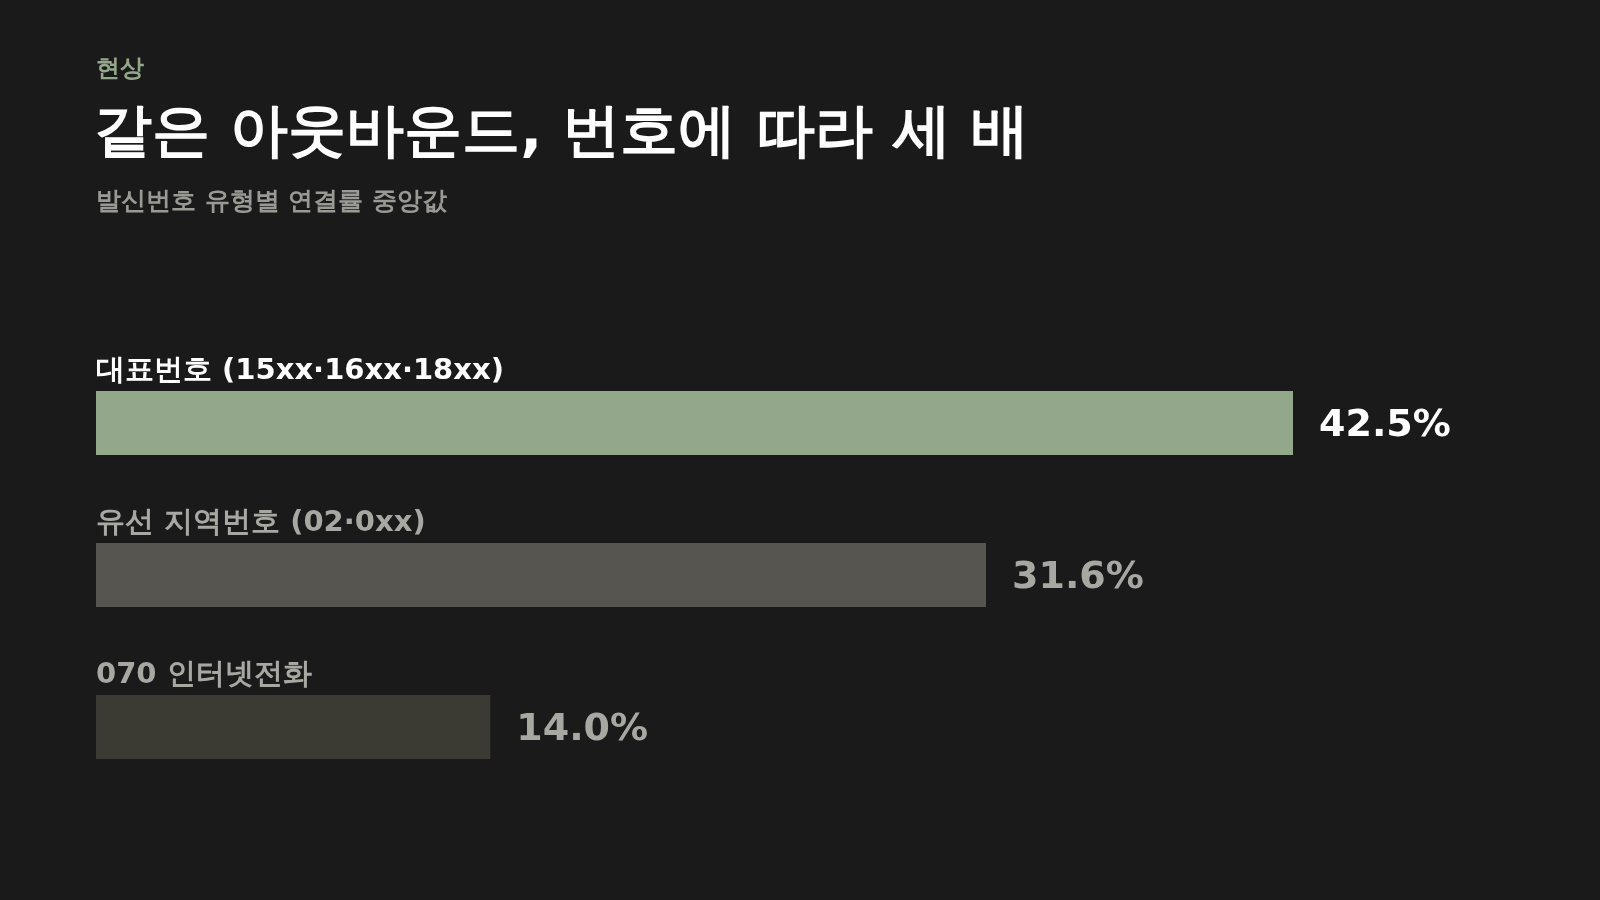  I want to click on data-label: 42.5%, so click(1385, 423).